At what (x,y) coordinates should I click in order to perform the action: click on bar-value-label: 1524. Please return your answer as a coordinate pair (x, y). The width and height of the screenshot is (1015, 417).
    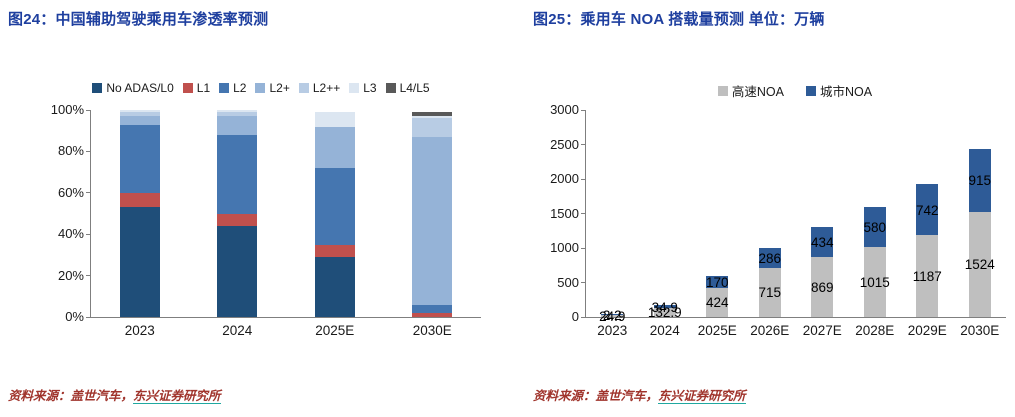
    Looking at the image, I should click on (979, 265).